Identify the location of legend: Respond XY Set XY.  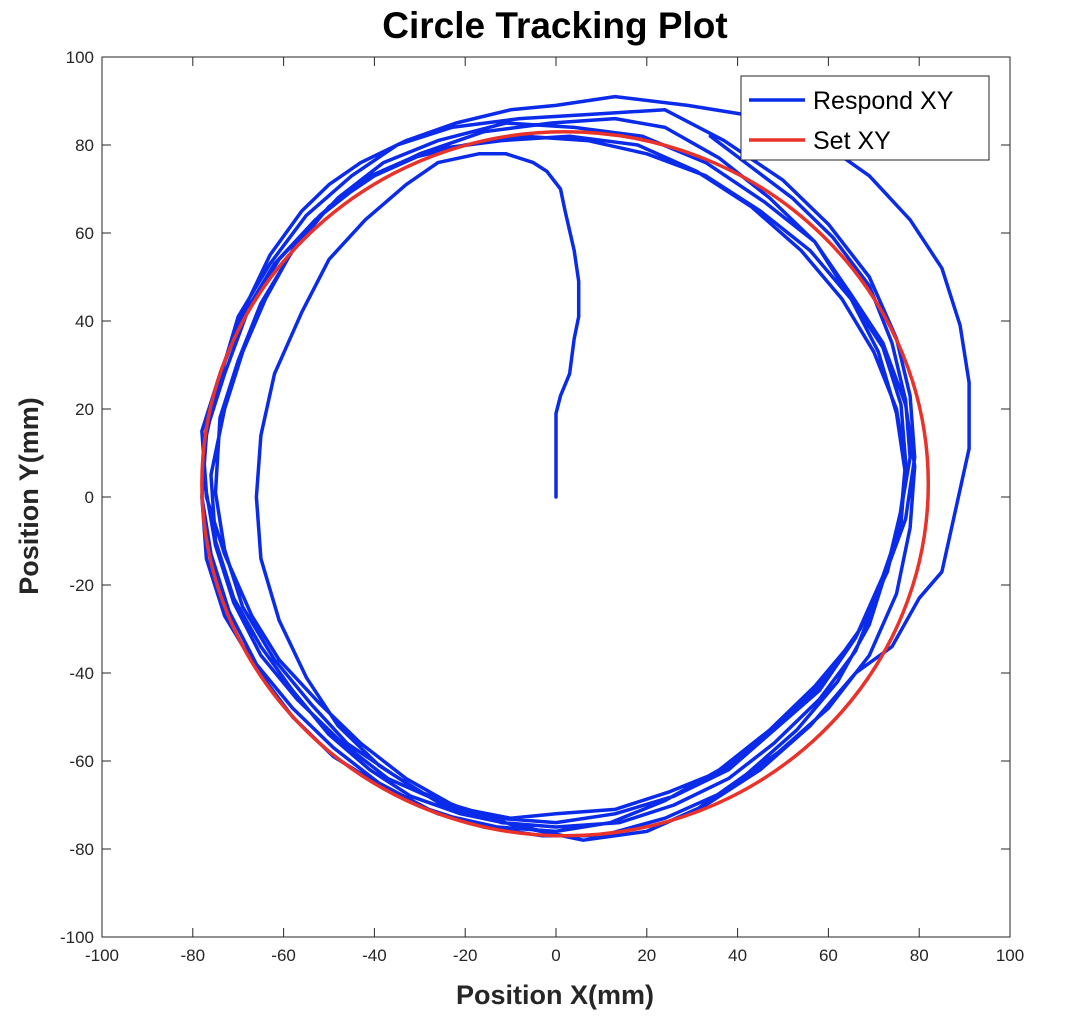
(865, 118).